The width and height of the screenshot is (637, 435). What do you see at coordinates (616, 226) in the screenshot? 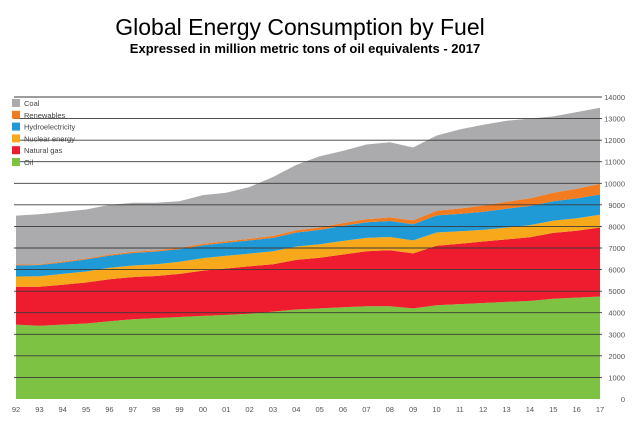
I see `y-tick-label: 8000` at bounding box center [616, 226].